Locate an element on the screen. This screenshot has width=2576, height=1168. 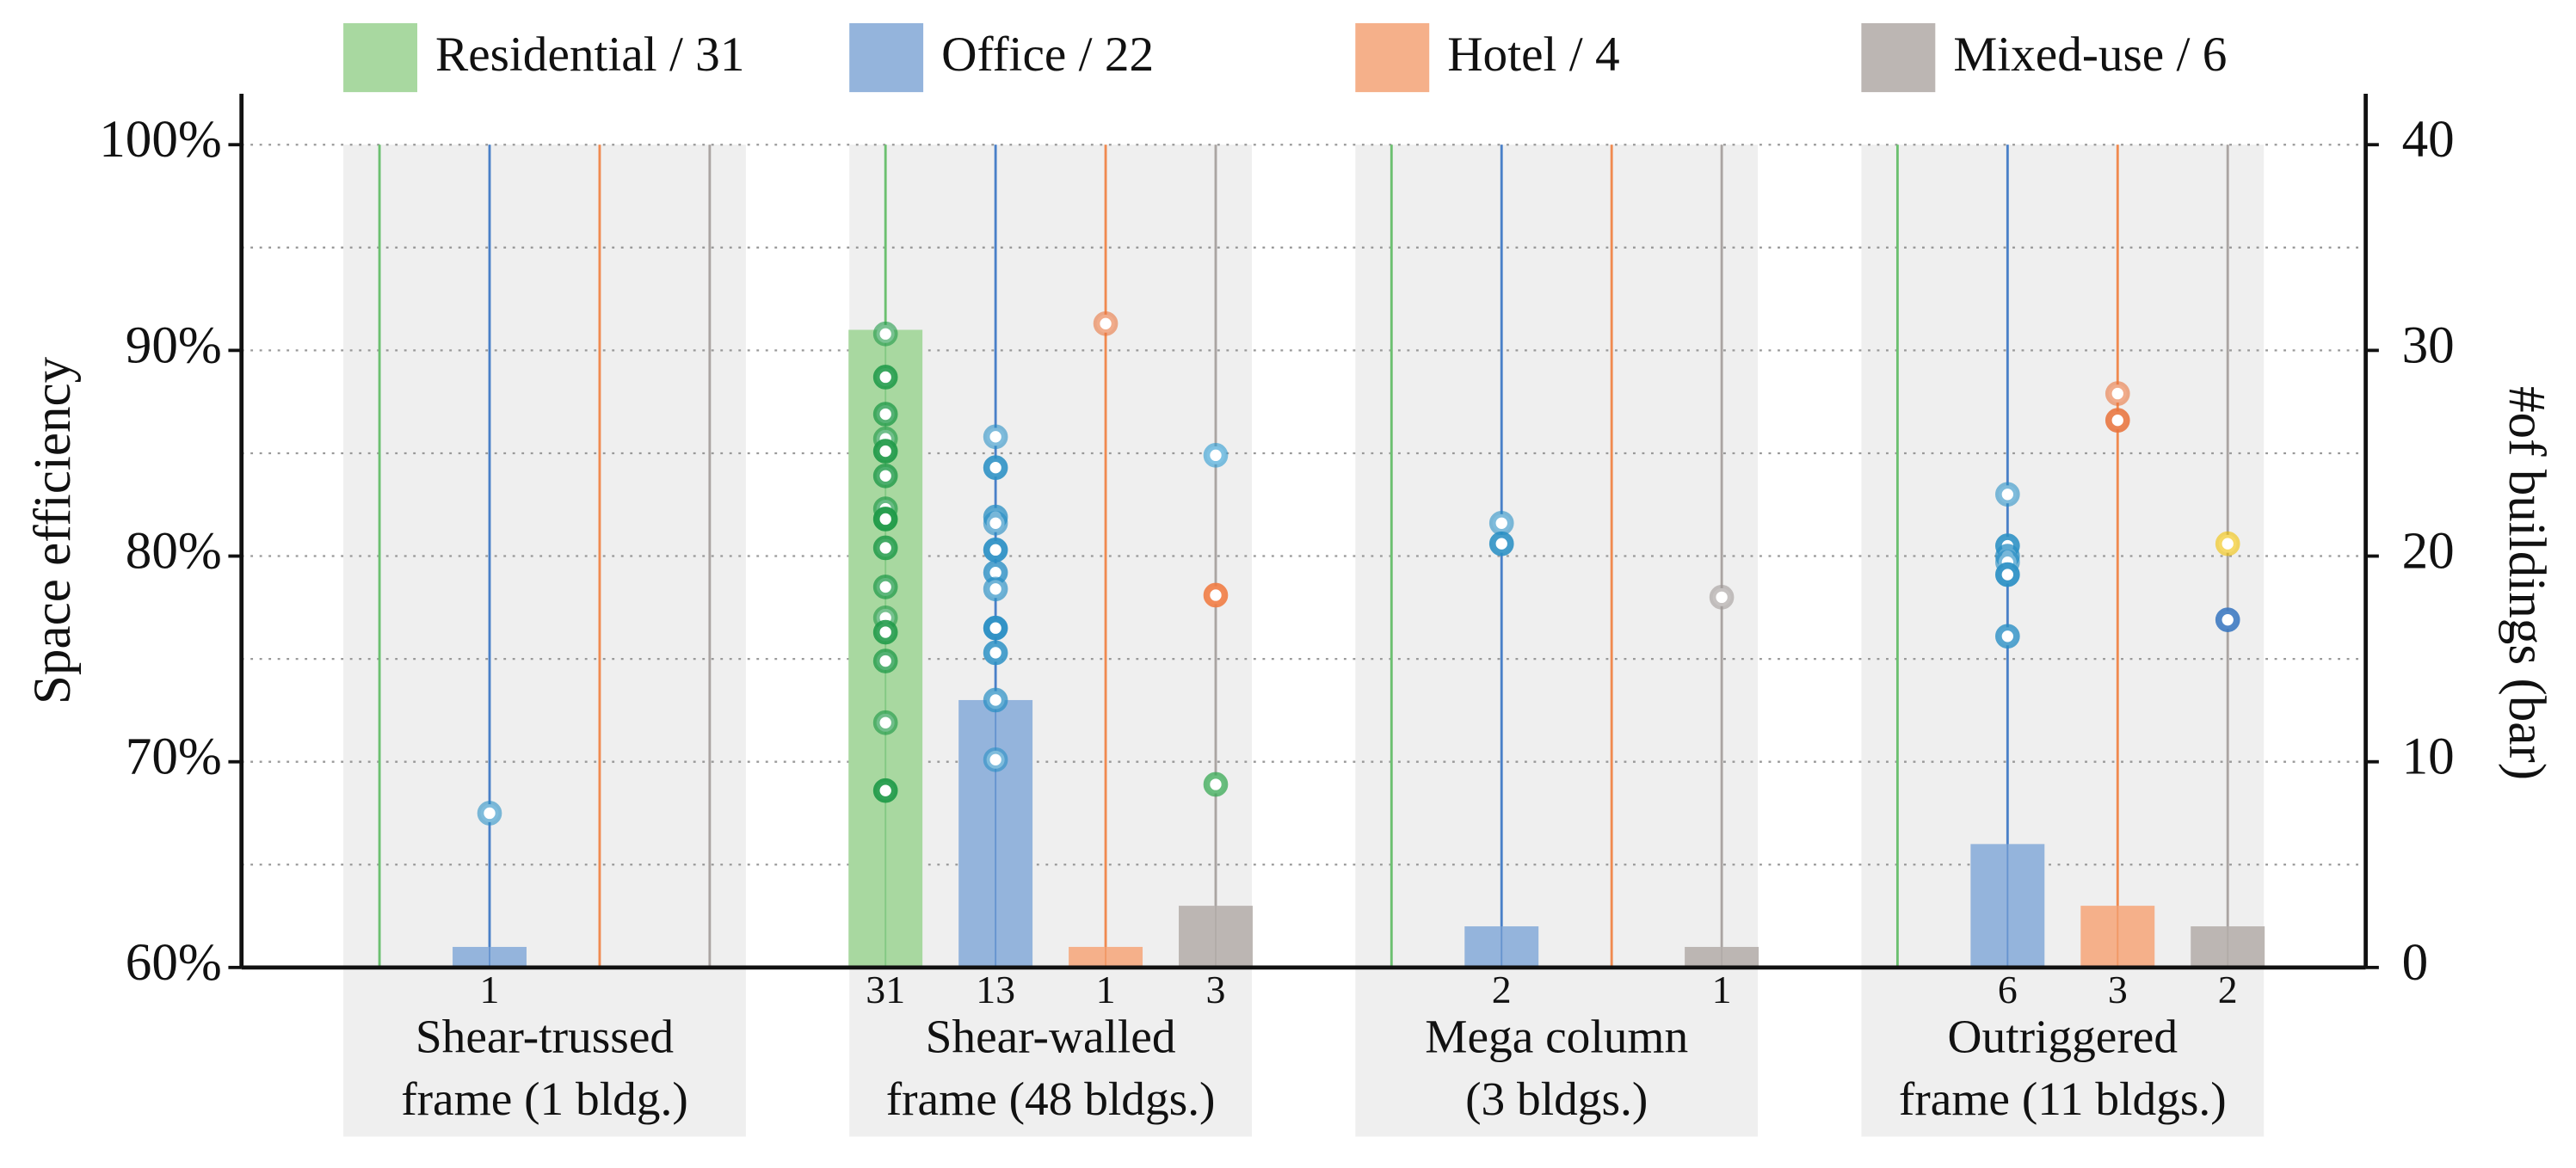
y-tick-label: 70% is located at coordinates (174, 757).